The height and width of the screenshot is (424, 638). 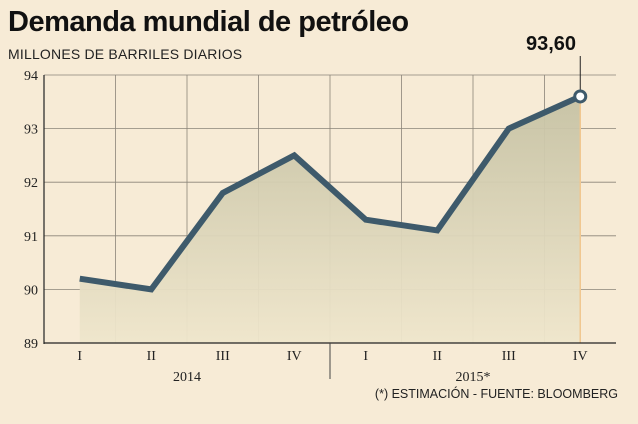 What do you see at coordinates (31, 344) in the screenshot?
I see `y-tick-label: 89` at bounding box center [31, 344].